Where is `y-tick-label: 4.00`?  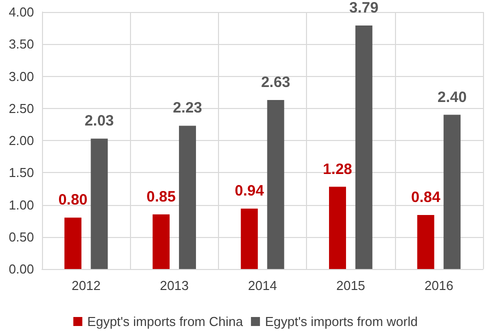 y-tick-label: 4.00 is located at coordinates (21, 12).